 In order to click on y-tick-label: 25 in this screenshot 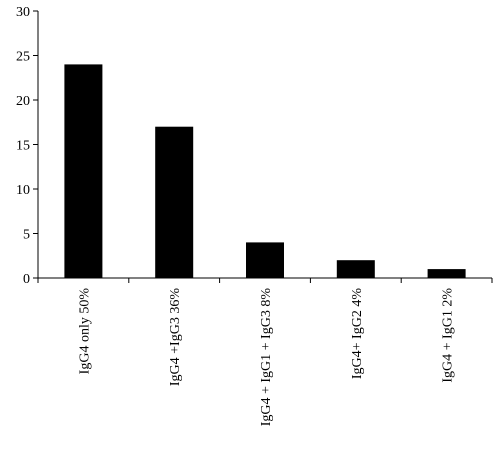, I will do `click(23, 57)`.